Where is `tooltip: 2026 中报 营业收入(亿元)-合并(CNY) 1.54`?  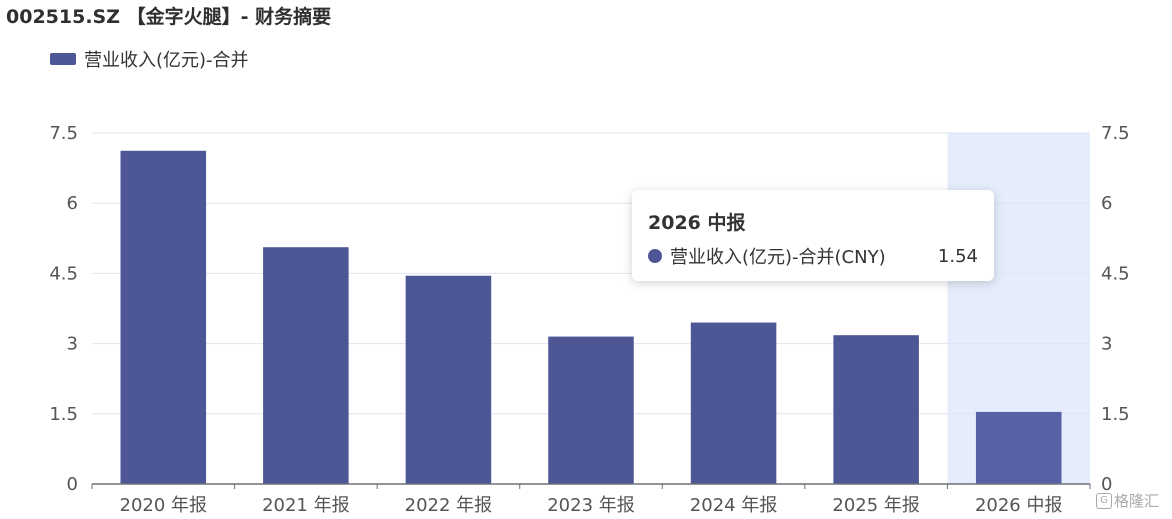
tooltip: 2026 中报 营业收入(亿元)-合并(CNY) 1.54 is located at coordinates (813, 235).